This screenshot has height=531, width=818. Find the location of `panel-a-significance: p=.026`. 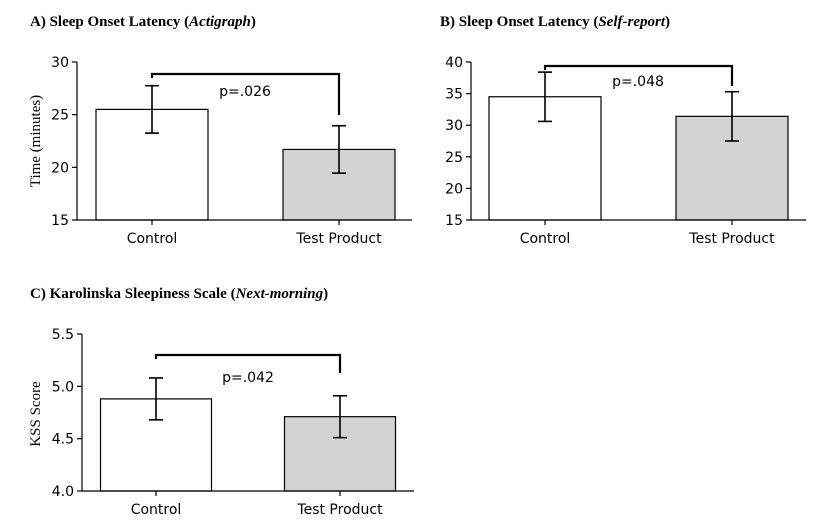

panel-a-significance: p=.026 is located at coordinates (245, 92).